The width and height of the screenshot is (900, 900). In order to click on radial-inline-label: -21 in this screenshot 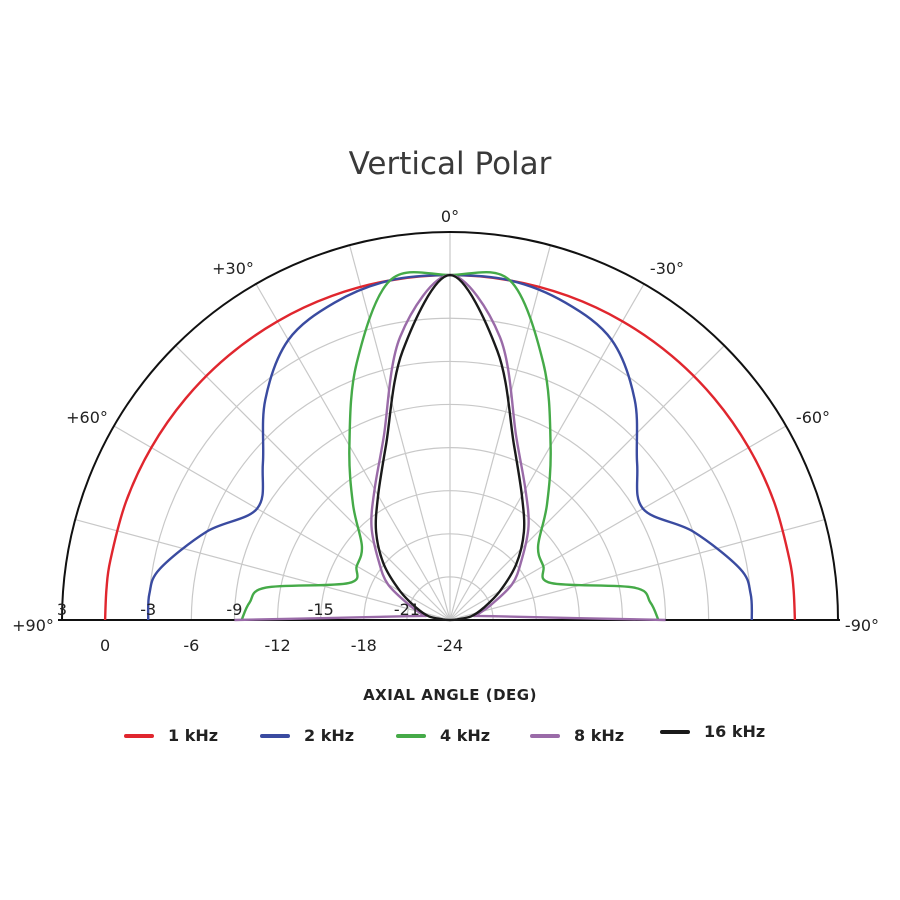, I will do `click(407, 609)`.